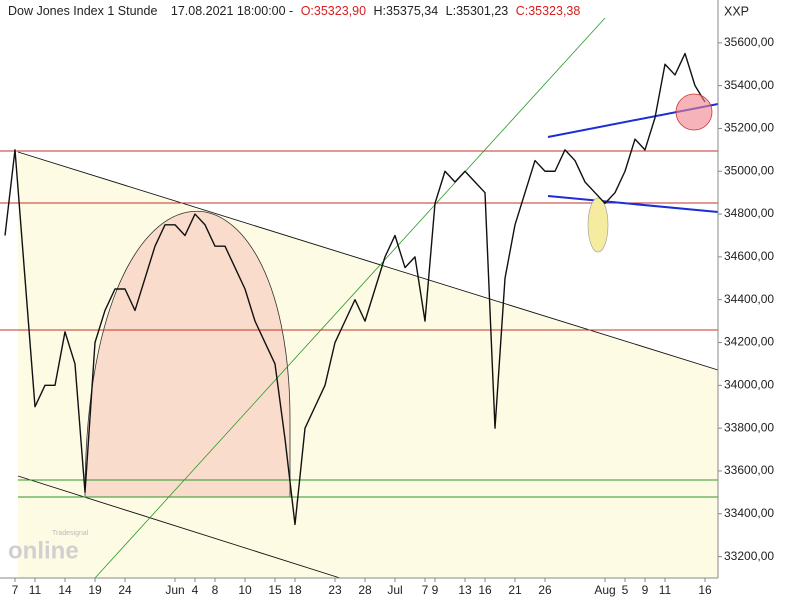  I want to click on timestamp: 17.08.2021 18:00:00 -, so click(232, 11).